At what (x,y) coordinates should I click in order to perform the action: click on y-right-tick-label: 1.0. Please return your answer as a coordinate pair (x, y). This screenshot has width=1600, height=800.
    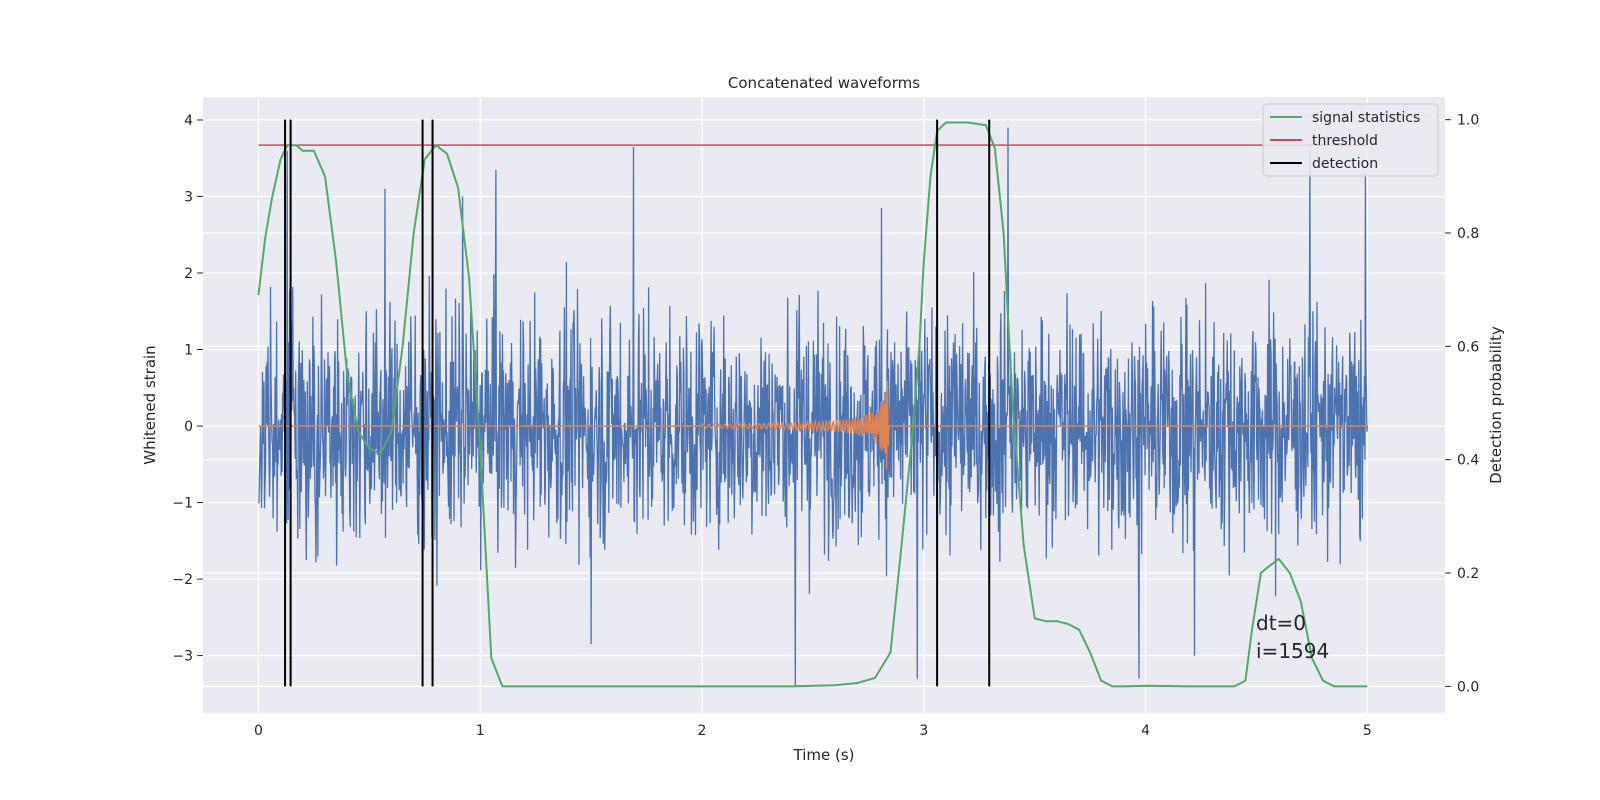
    Looking at the image, I should click on (1468, 121).